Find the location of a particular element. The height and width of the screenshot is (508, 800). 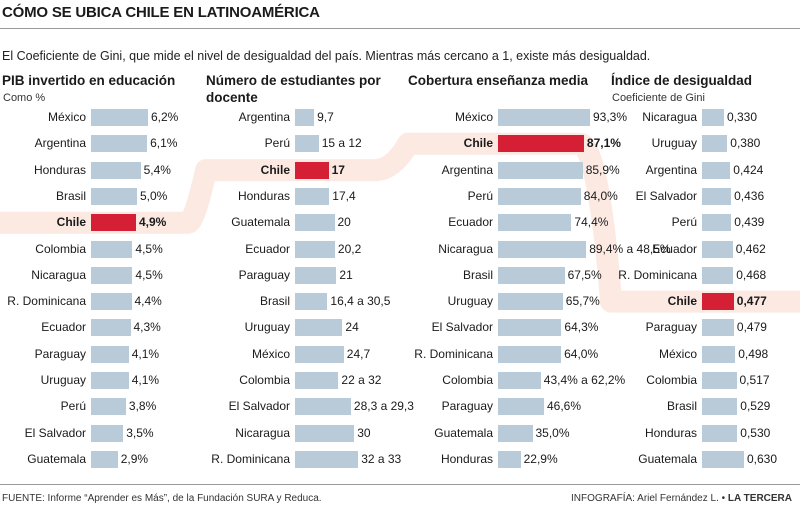

value-label: 0,630 is located at coordinates (762, 458).